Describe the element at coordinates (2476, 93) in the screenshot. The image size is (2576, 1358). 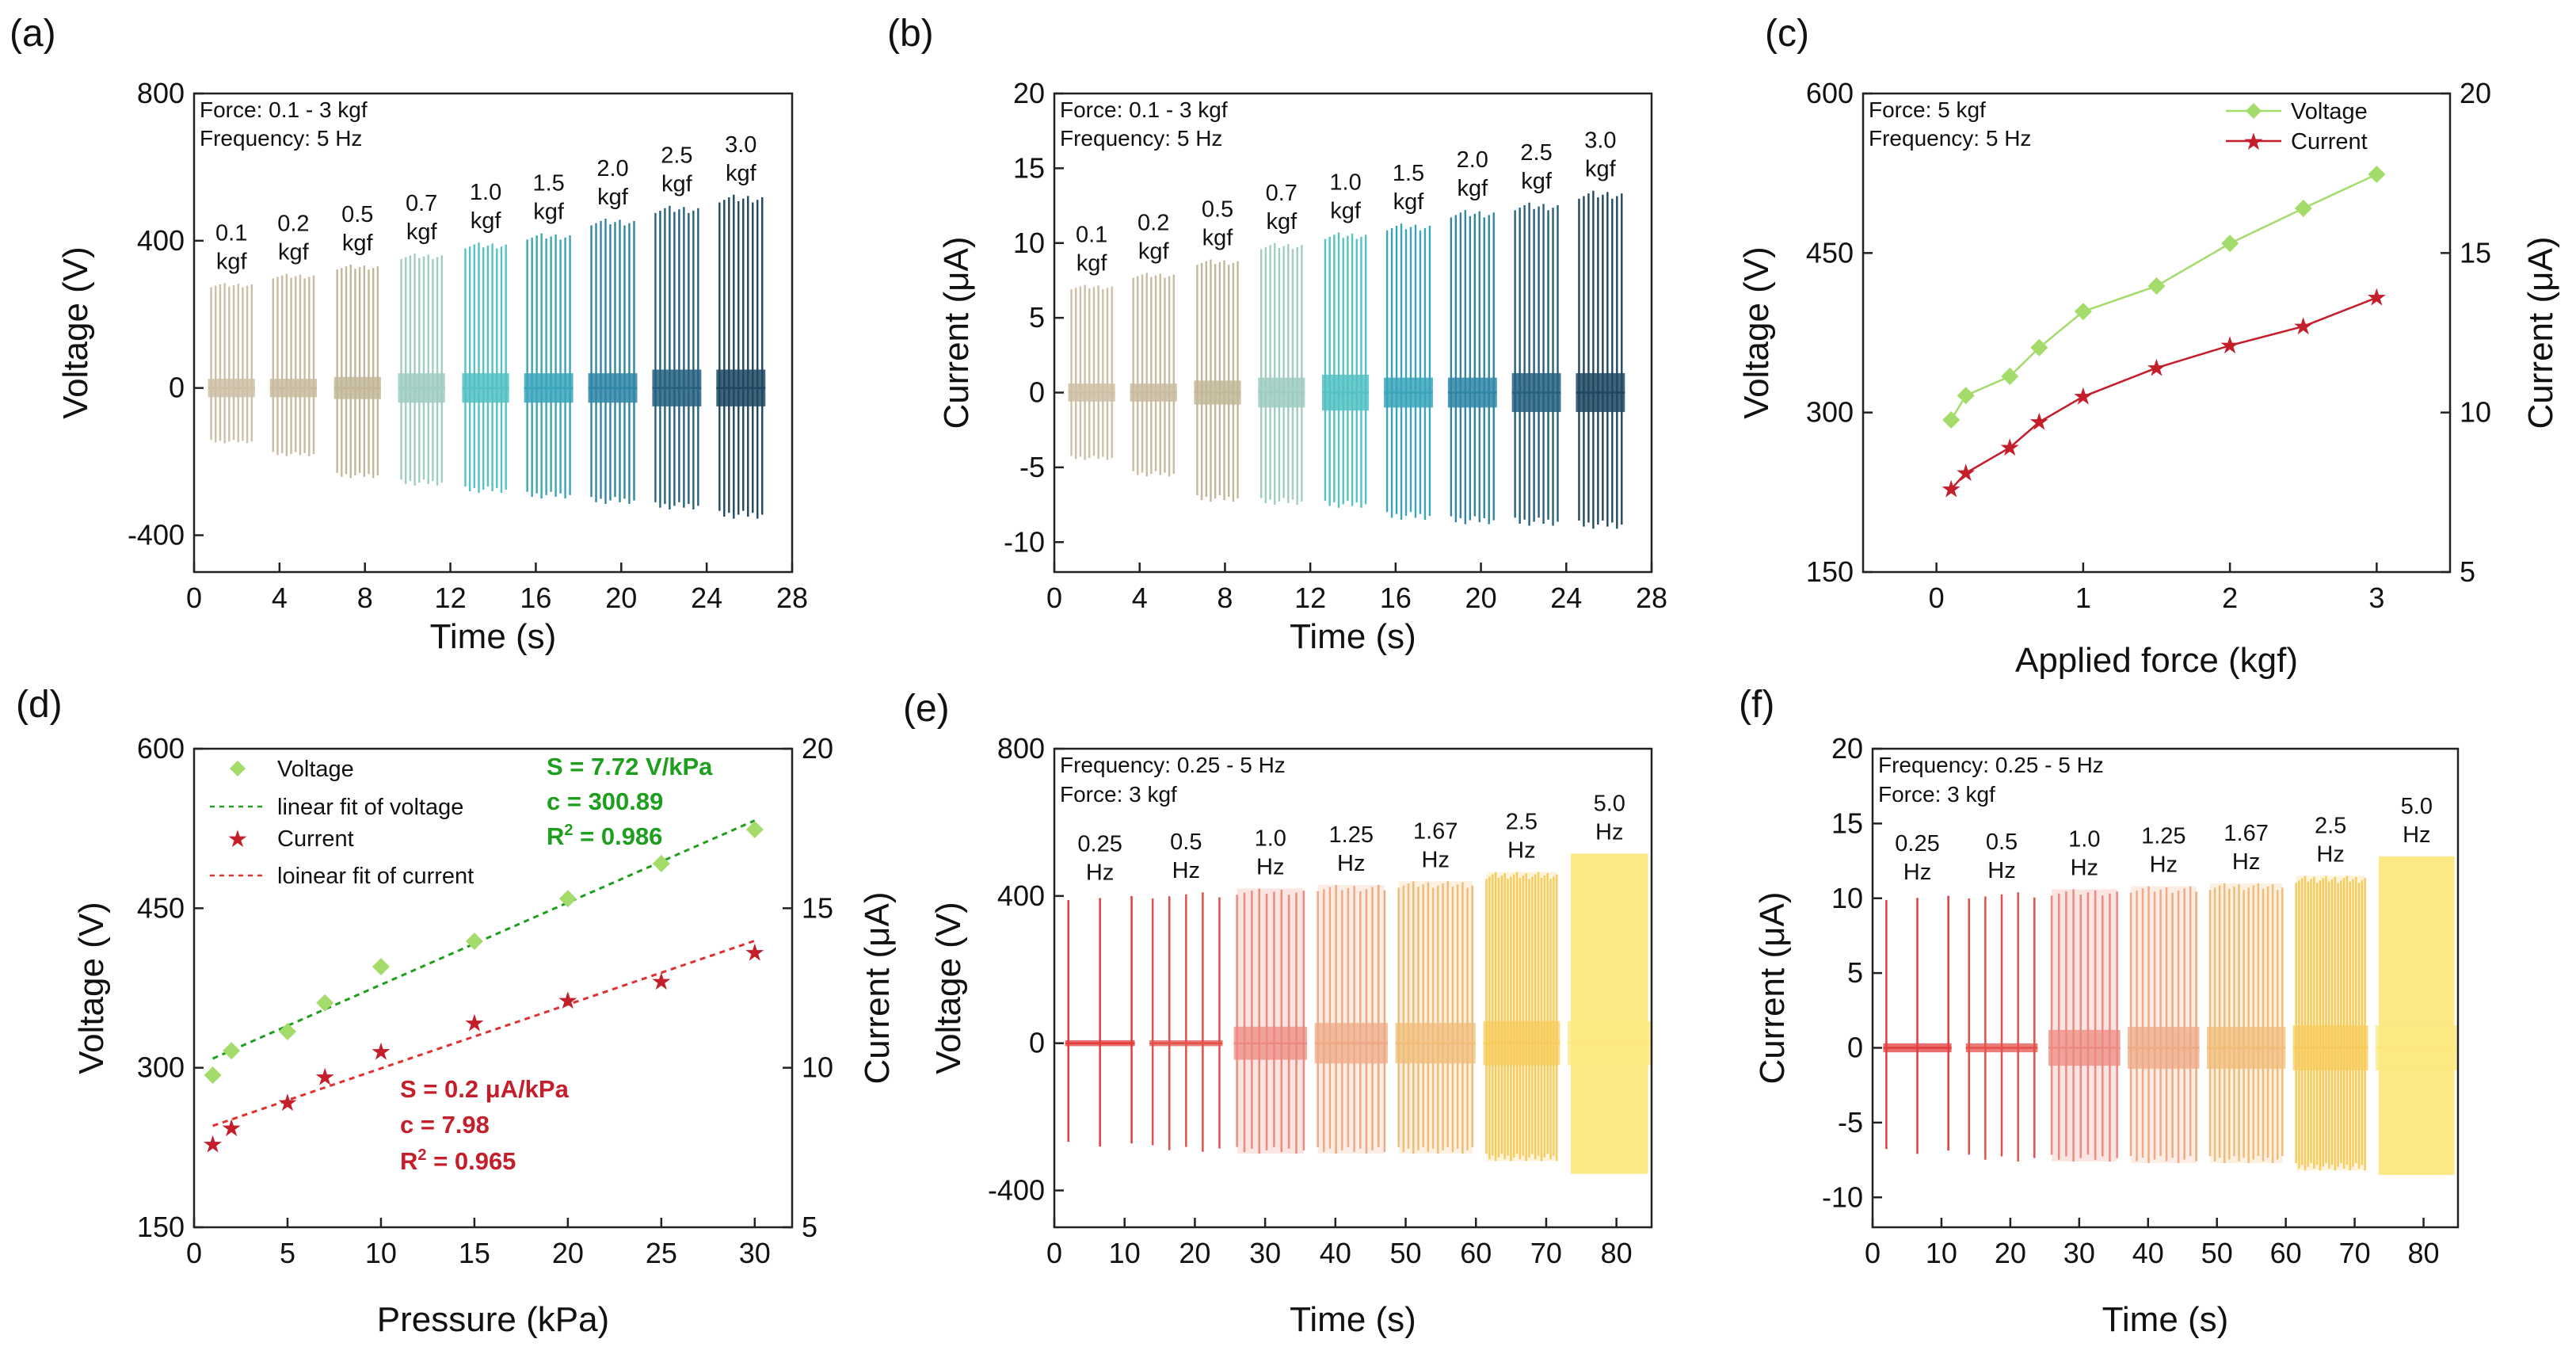
I see `y2-tick-label: 20` at that location.